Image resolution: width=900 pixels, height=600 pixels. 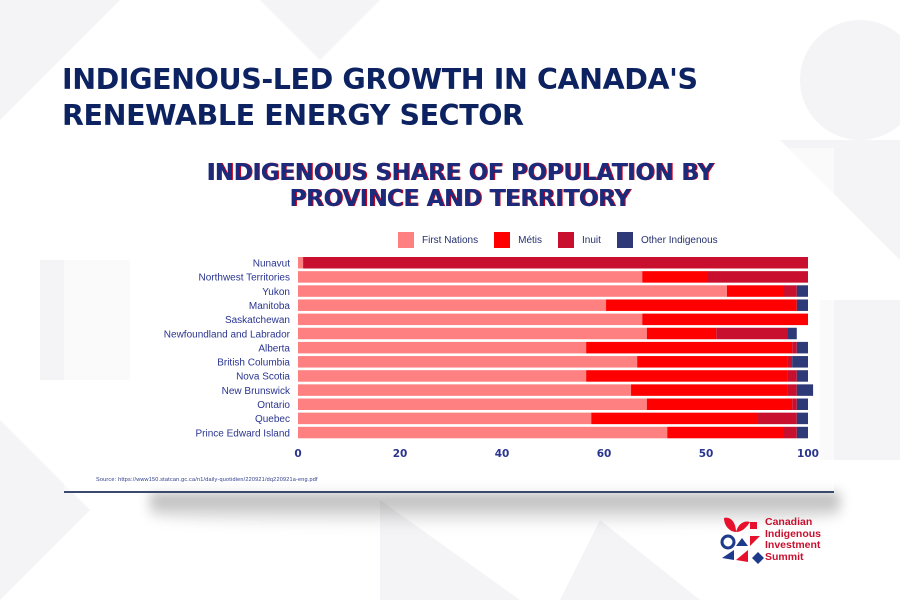 I want to click on legend-item-other-indigenous: Other Indigenous, so click(x=667, y=240).